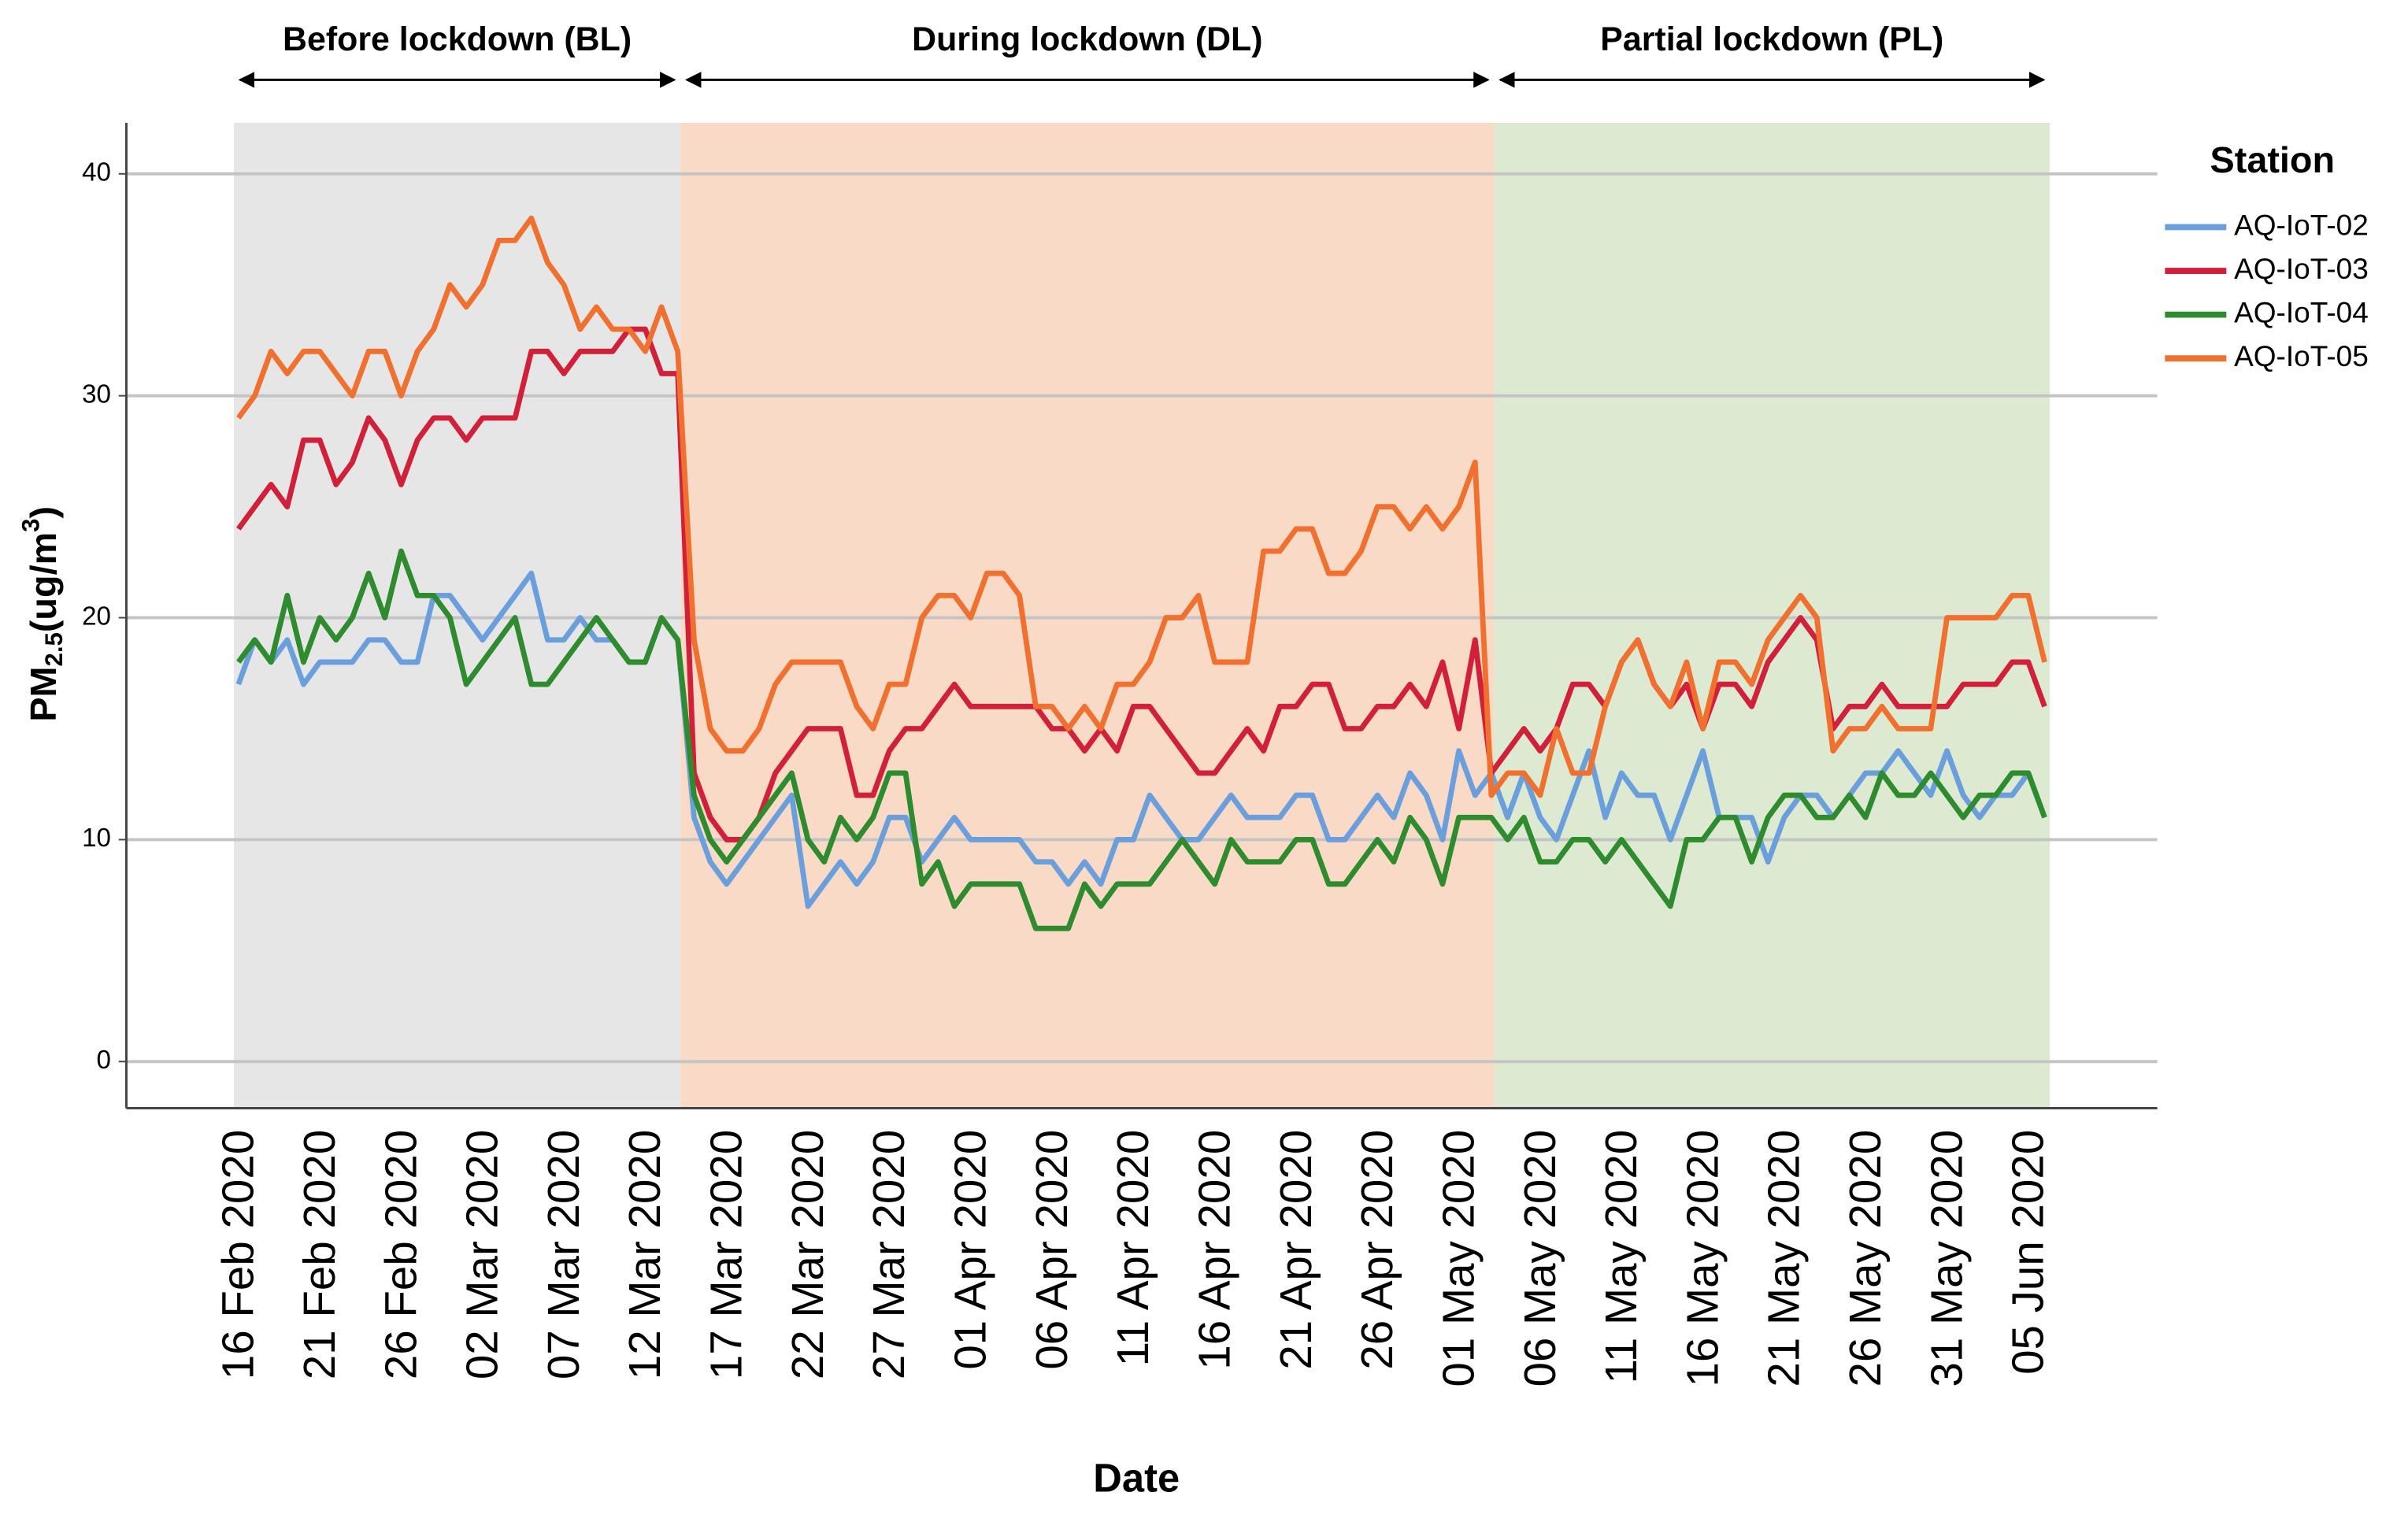 Image resolution: width=2408 pixels, height=1518 pixels. Describe the element at coordinates (970, 1250) in the screenshot. I see `x-tick-label: 01 Apr 2020` at that location.